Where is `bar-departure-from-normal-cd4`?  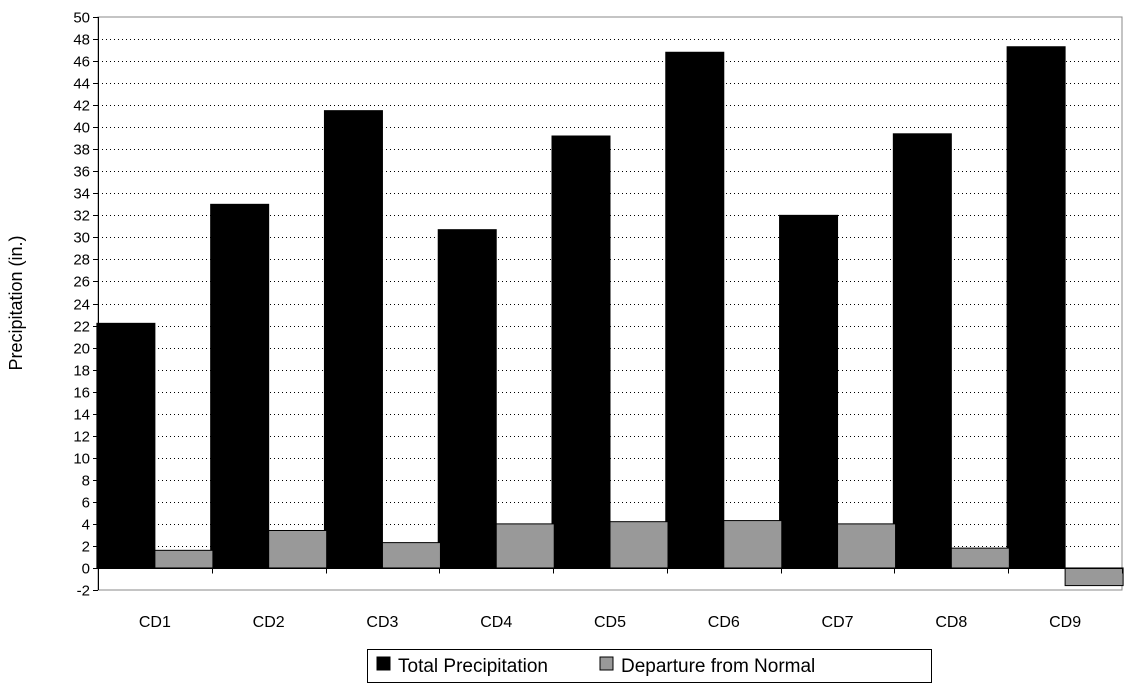
bar-departure-from-normal-cd4 is located at coordinates (525, 546).